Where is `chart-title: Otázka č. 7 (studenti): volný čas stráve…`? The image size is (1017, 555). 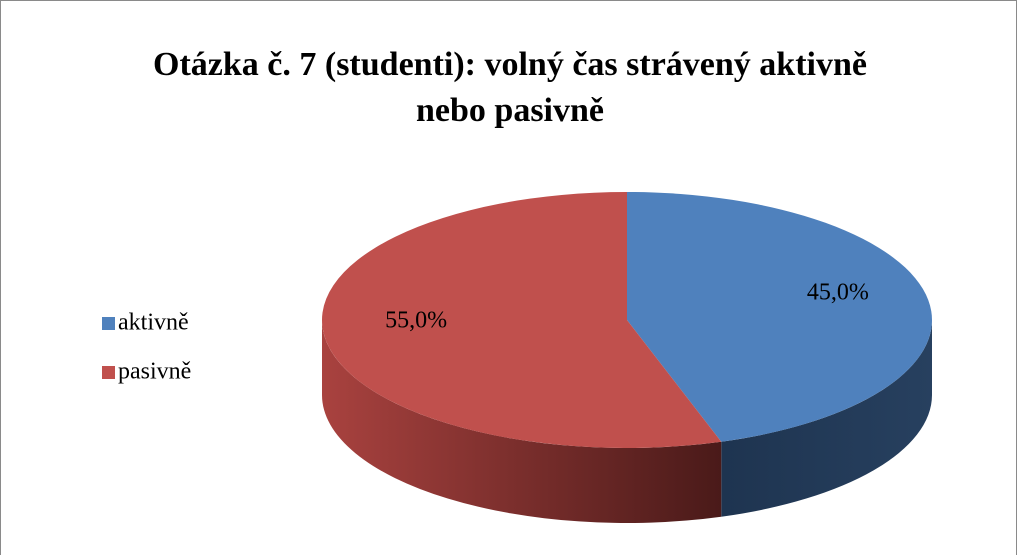 chart-title: Otázka č. 7 (studenti): volný čas stráve… is located at coordinates (510, 87).